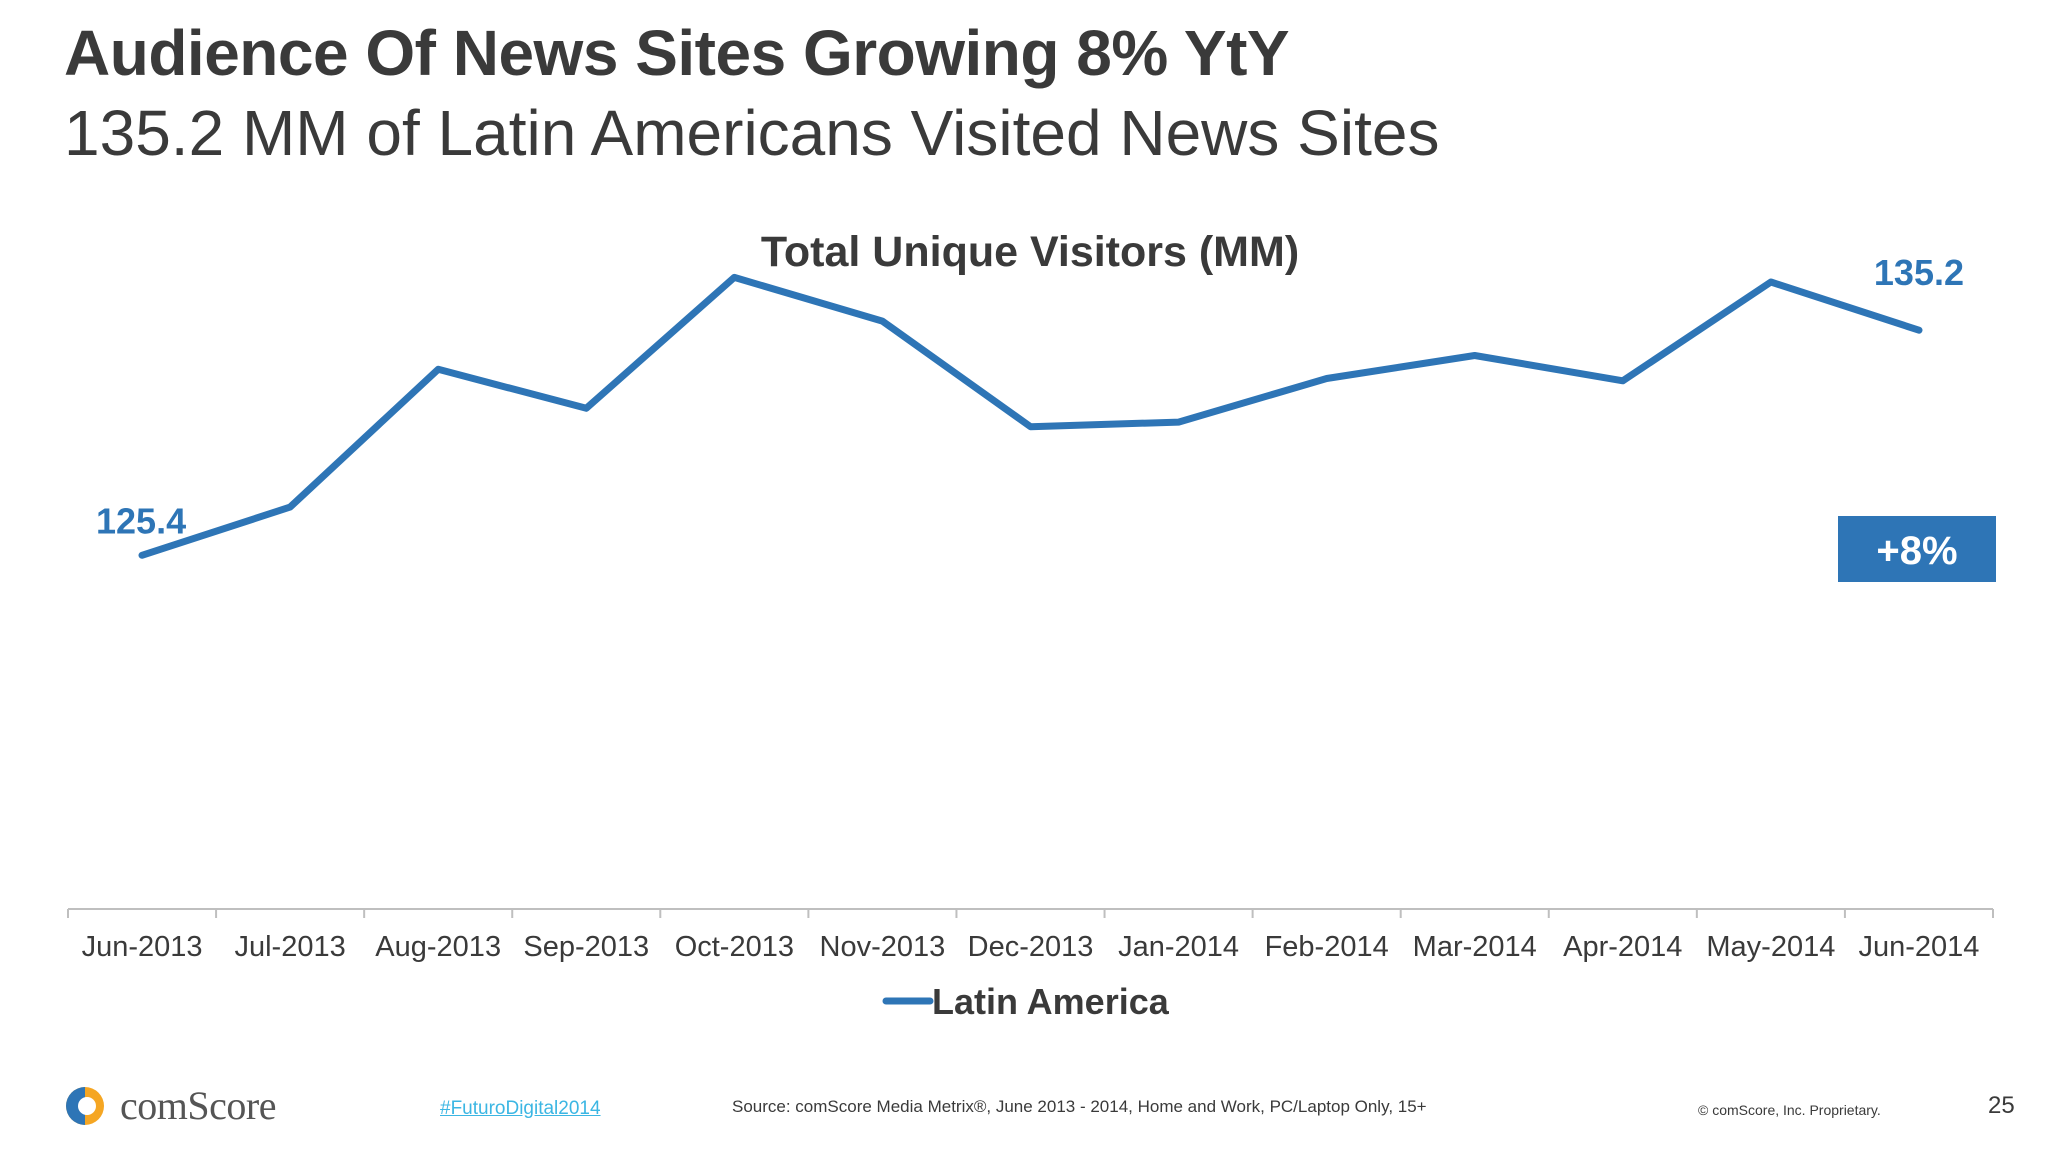 This screenshot has height=1152, width=2048. Describe the element at coordinates (734, 947) in the screenshot. I see `x-tick-label: Oct-2013` at that location.